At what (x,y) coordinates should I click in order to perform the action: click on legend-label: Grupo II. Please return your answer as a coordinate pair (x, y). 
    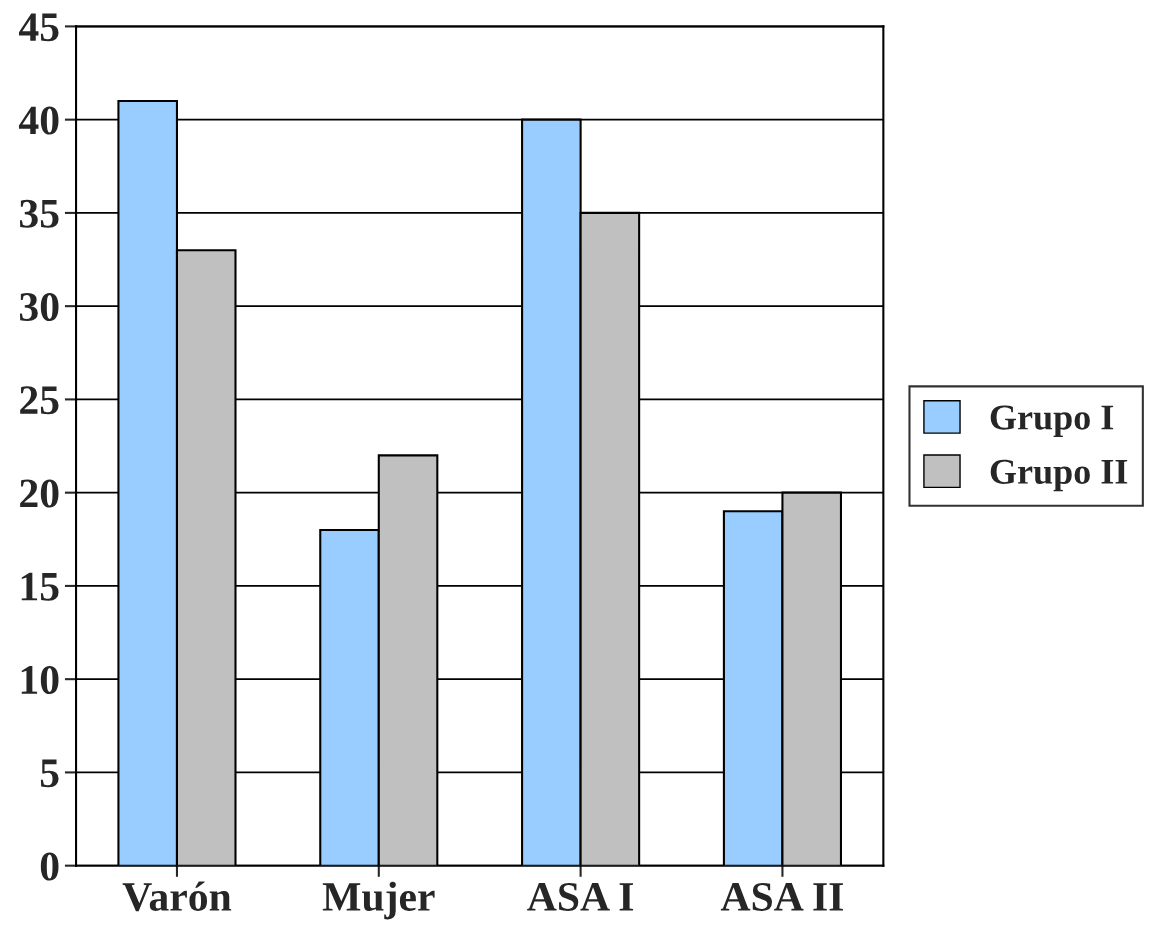
    Looking at the image, I should click on (1059, 475).